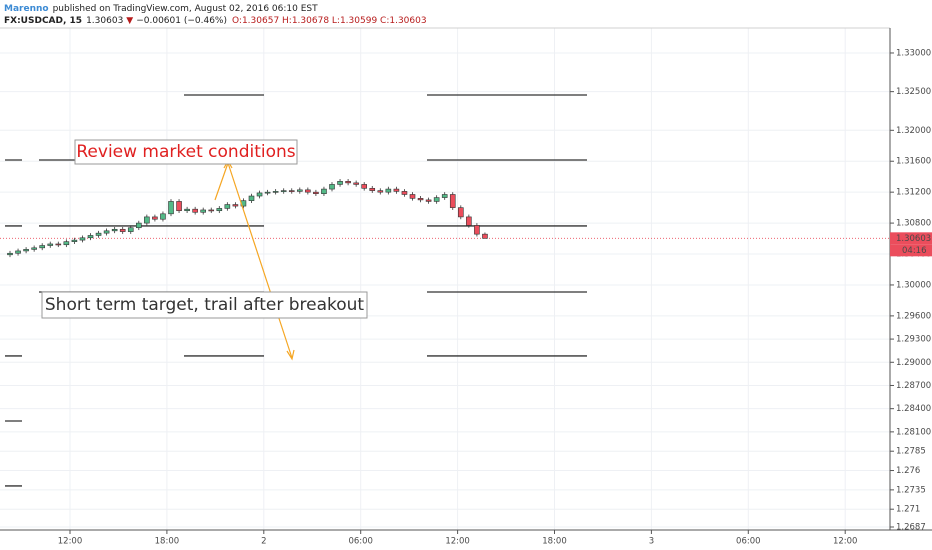  Describe the element at coordinates (913, 53) in the screenshot. I see `y-tick-label: 1.33000` at that location.